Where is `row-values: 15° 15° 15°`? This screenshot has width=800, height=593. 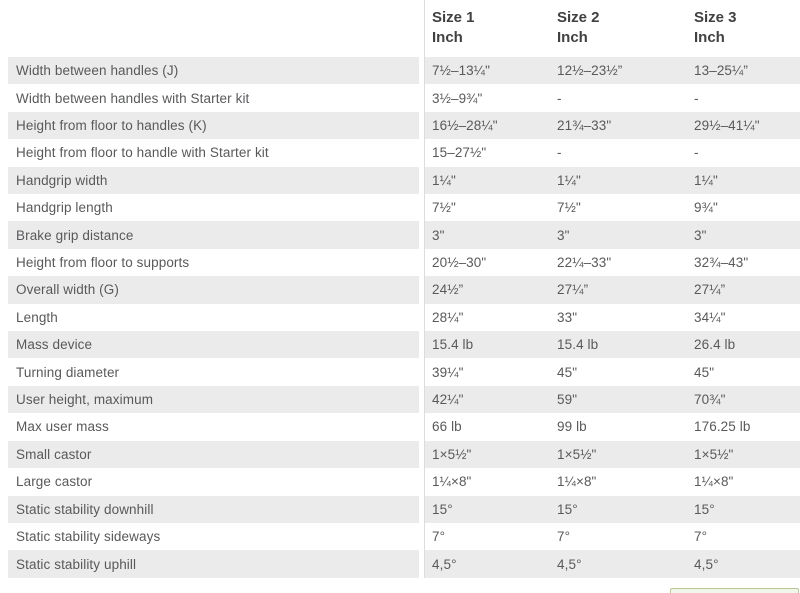
row-values: 15° 15° 15° is located at coordinates (612, 509).